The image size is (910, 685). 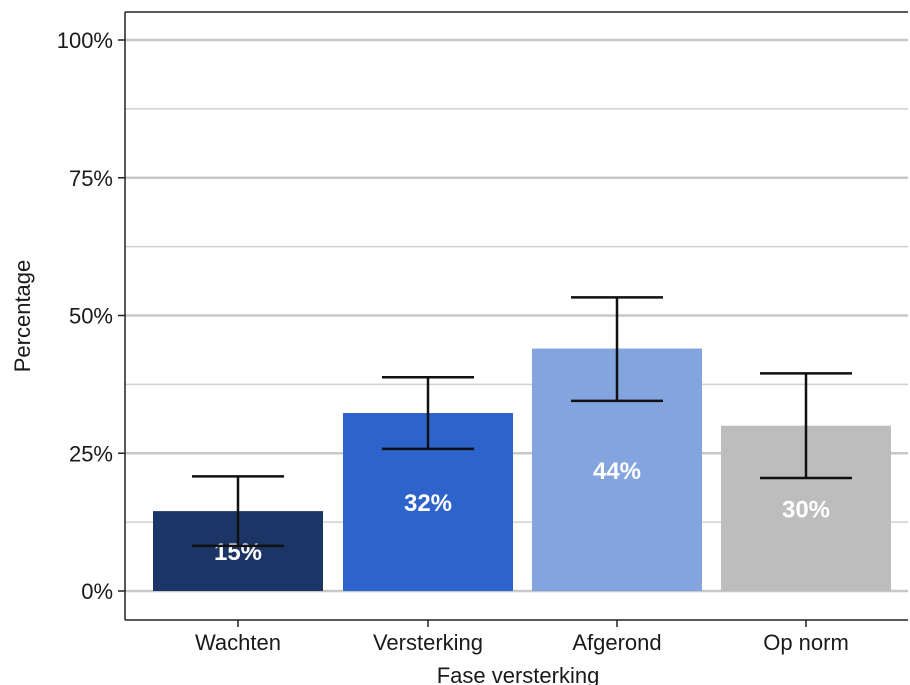 What do you see at coordinates (522, 512) in the screenshot?
I see `bar-labels: 15%32%44%30%` at bounding box center [522, 512].